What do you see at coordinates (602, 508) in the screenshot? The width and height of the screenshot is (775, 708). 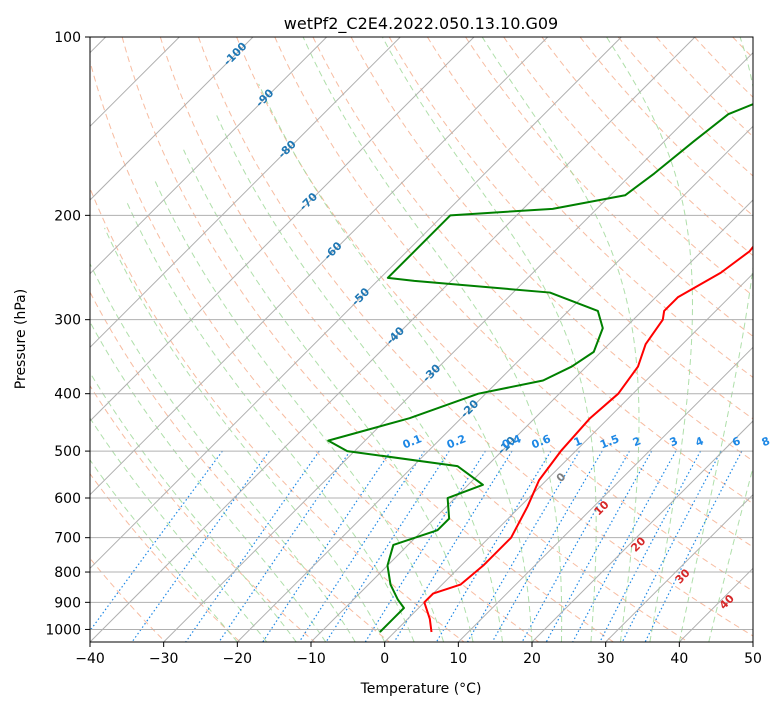 I see `moist-adiabat-label: 10` at bounding box center [602, 508].